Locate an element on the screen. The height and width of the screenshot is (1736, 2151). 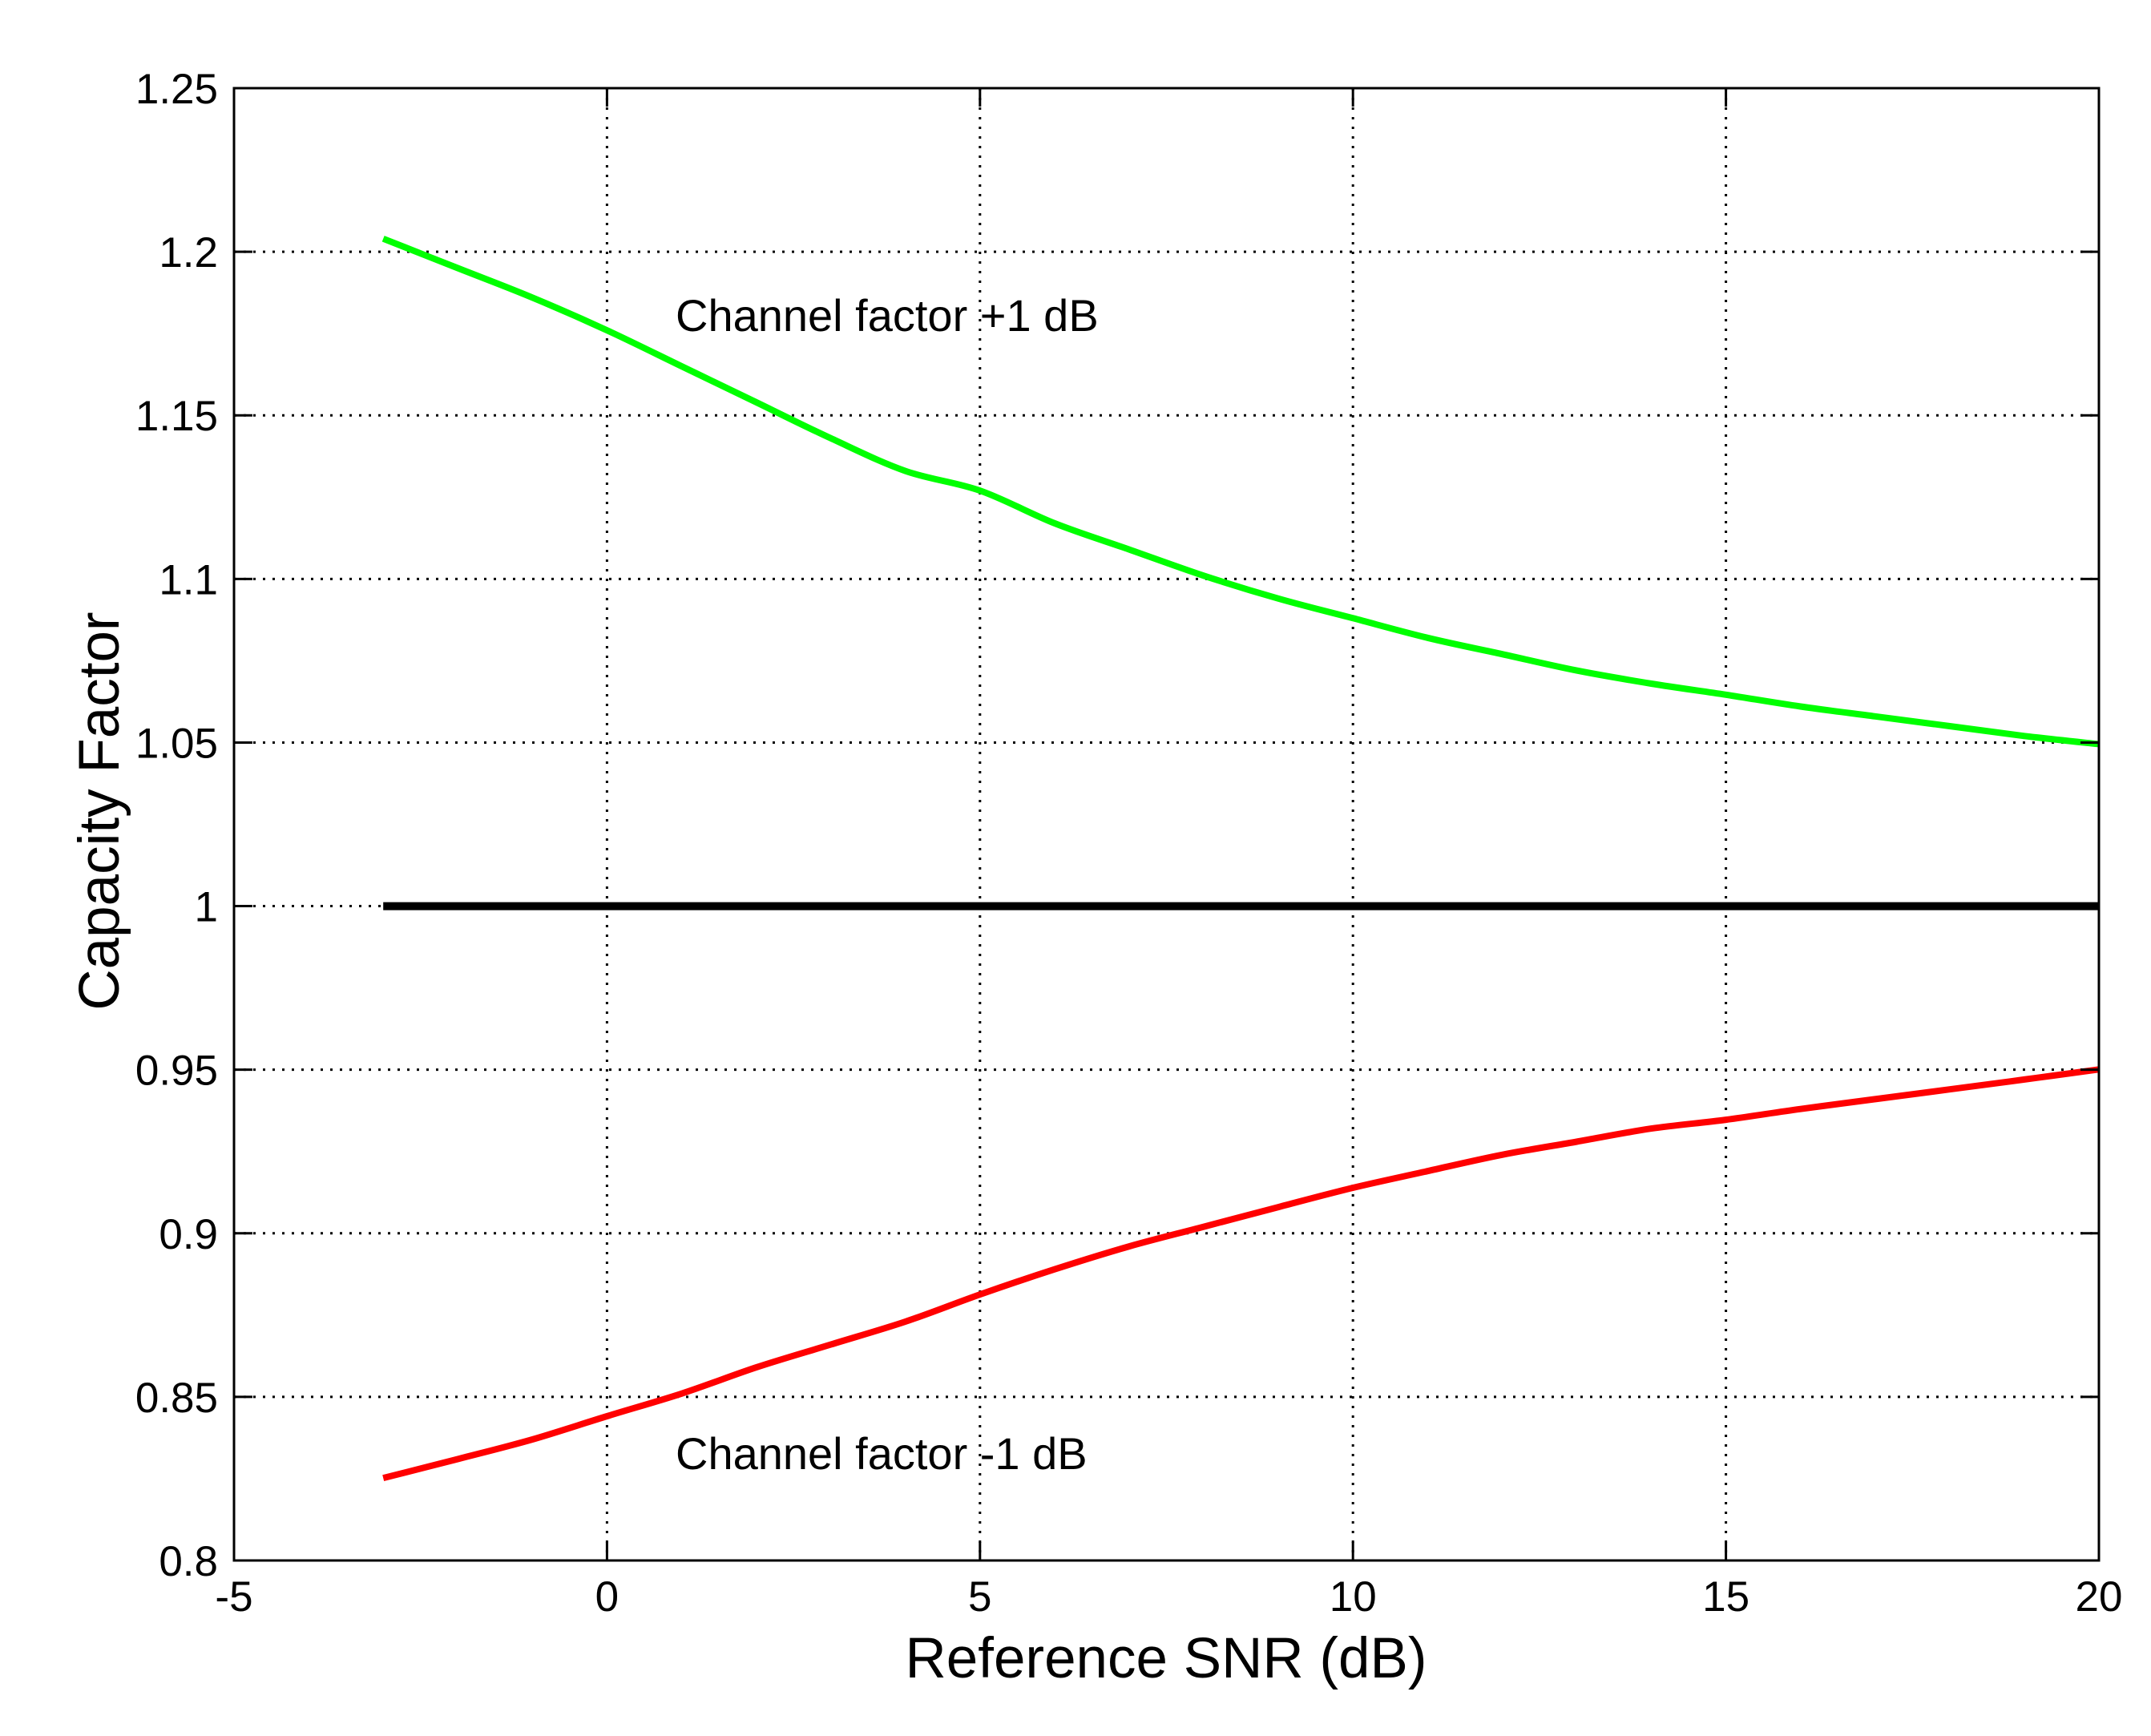
y-tick-label: 0.95 is located at coordinates (176, 1072).